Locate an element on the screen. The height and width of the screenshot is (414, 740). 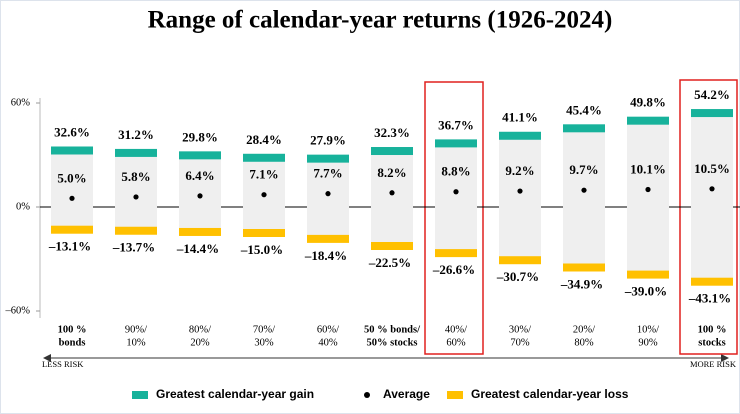
average-label: 10.5% is located at coordinates (712, 168).